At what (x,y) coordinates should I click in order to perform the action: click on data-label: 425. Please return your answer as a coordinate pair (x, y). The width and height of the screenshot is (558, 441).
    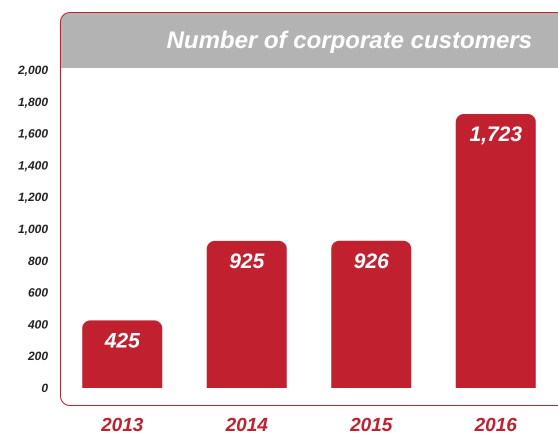
    Looking at the image, I should click on (122, 340).